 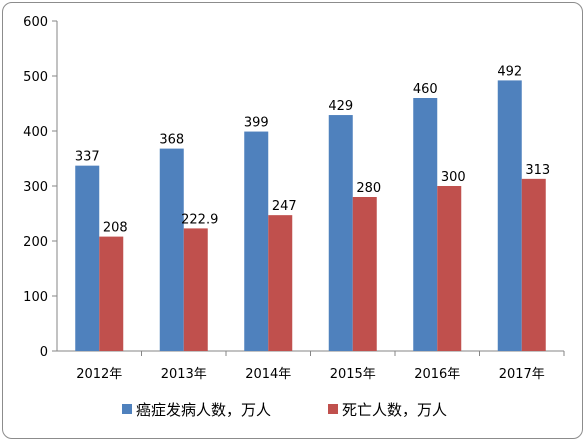 What do you see at coordinates (268, 374) in the screenshot?
I see `x-tick-label: 2014年` at bounding box center [268, 374].